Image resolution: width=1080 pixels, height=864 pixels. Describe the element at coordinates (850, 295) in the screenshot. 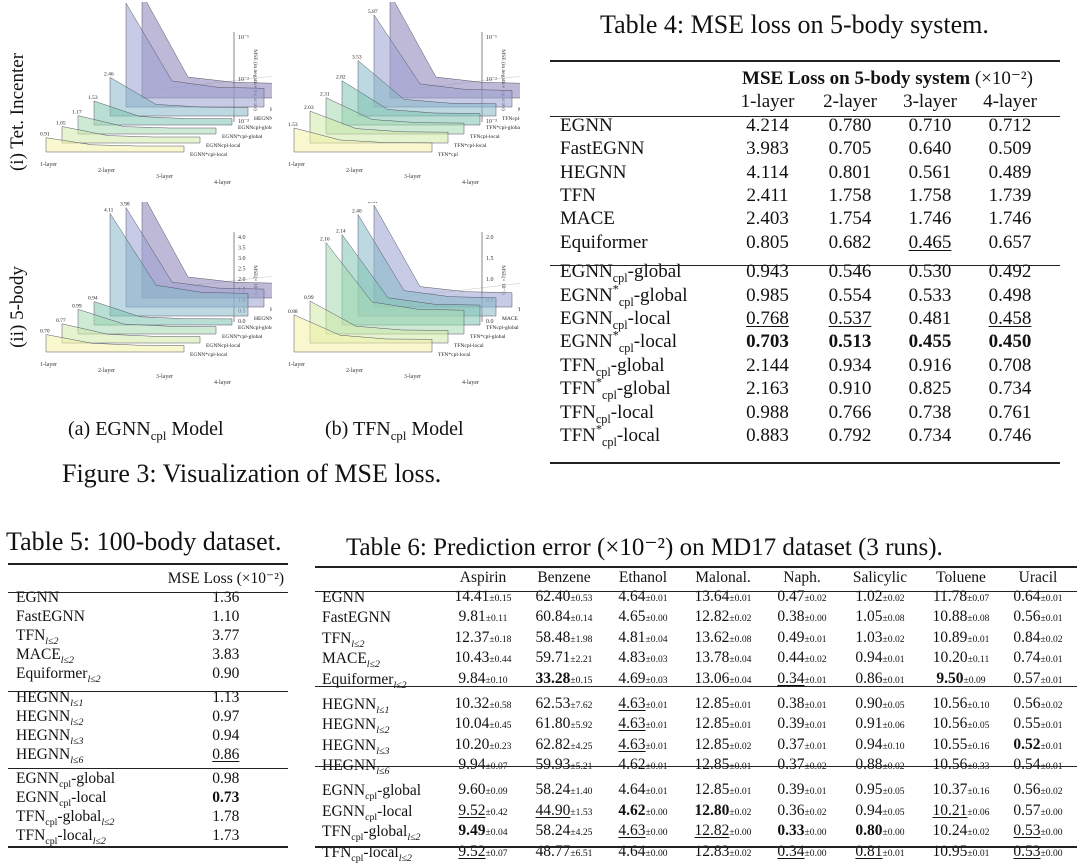

I see `cell-text: 0.554` at that location.